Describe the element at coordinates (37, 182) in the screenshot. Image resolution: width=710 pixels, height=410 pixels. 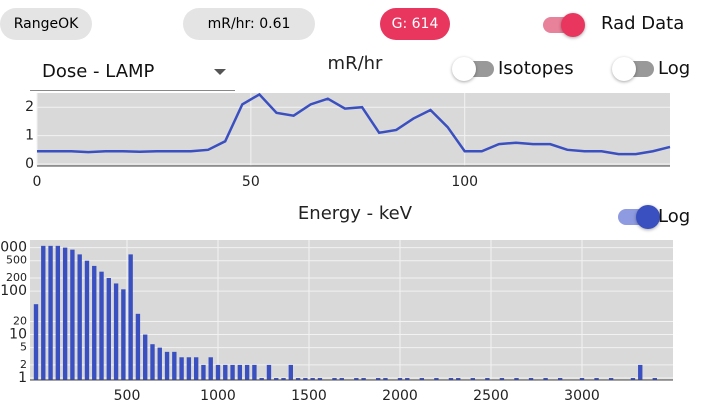
I see `x-tick-label: 0` at that location.